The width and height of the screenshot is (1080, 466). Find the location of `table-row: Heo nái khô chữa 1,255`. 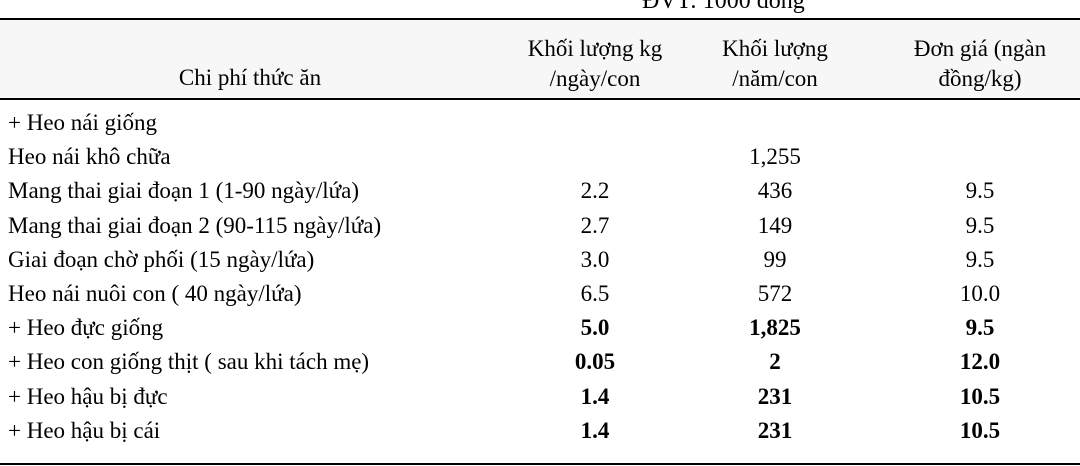

table-row: Heo nái khô chữa 1,255 is located at coordinates (540, 157).